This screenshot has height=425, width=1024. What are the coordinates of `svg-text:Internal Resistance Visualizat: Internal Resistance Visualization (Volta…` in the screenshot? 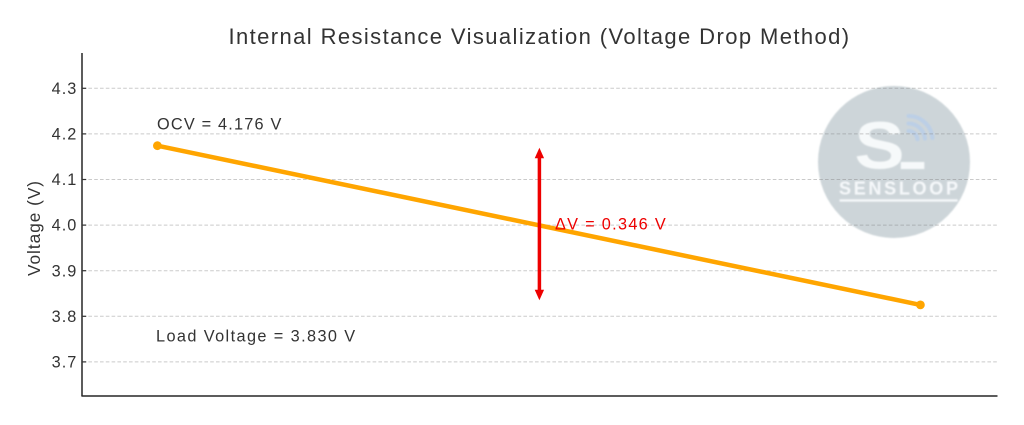 It's located at (539, 36).